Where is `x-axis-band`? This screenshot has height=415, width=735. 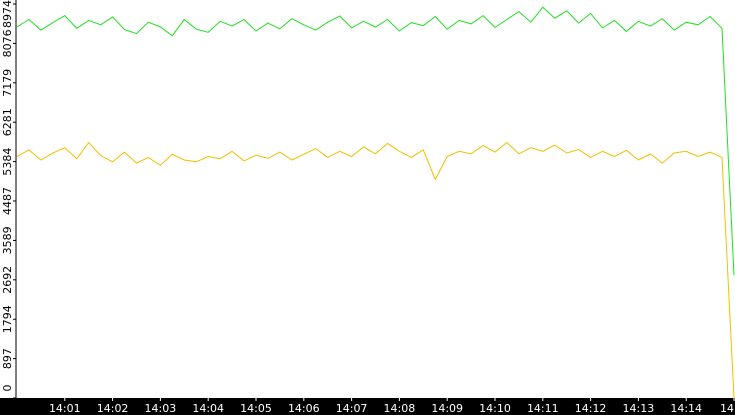
x-axis-band is located at coordinates (367, 406).